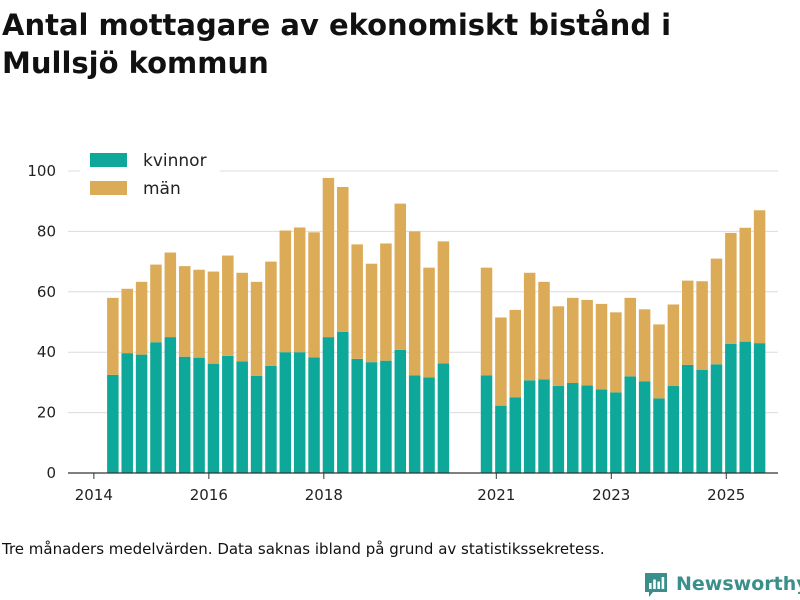 The height and width of the screenshot is (600, 800). What do you see at coordinates (46, 292) in the screenshot?
I see `y-tick-label: 60` at bounding box center [46, 292].